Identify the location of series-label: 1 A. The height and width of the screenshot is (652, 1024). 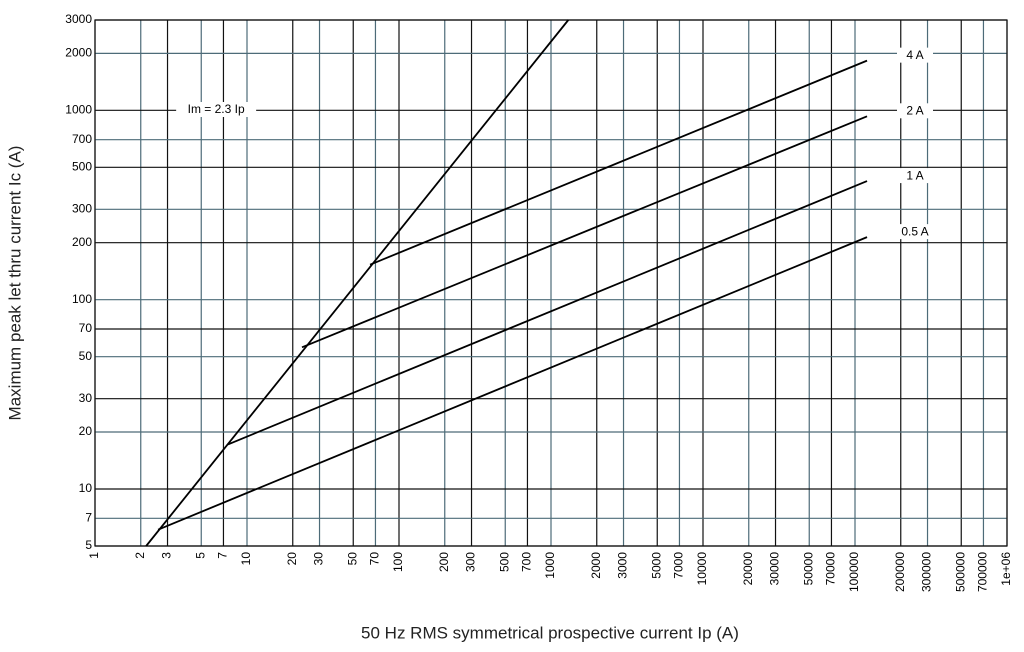
(914, 175).